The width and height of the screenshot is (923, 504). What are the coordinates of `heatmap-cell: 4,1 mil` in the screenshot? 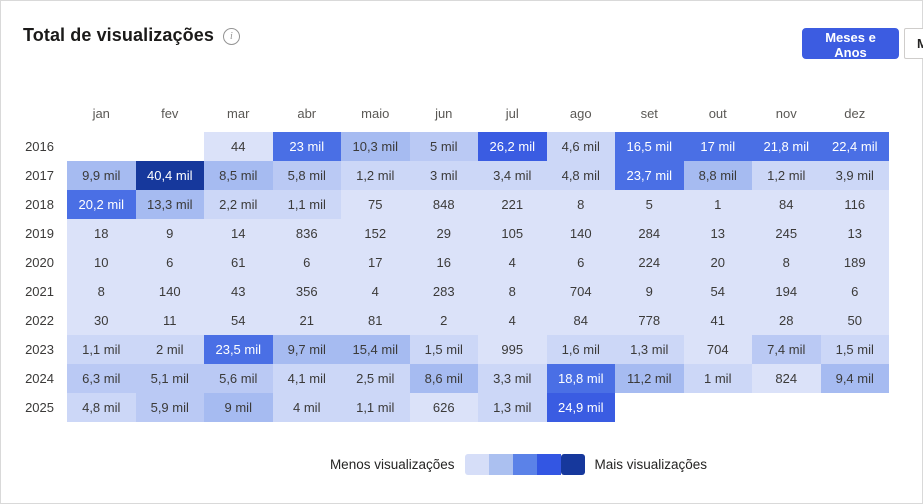 It's located at (306, 378).